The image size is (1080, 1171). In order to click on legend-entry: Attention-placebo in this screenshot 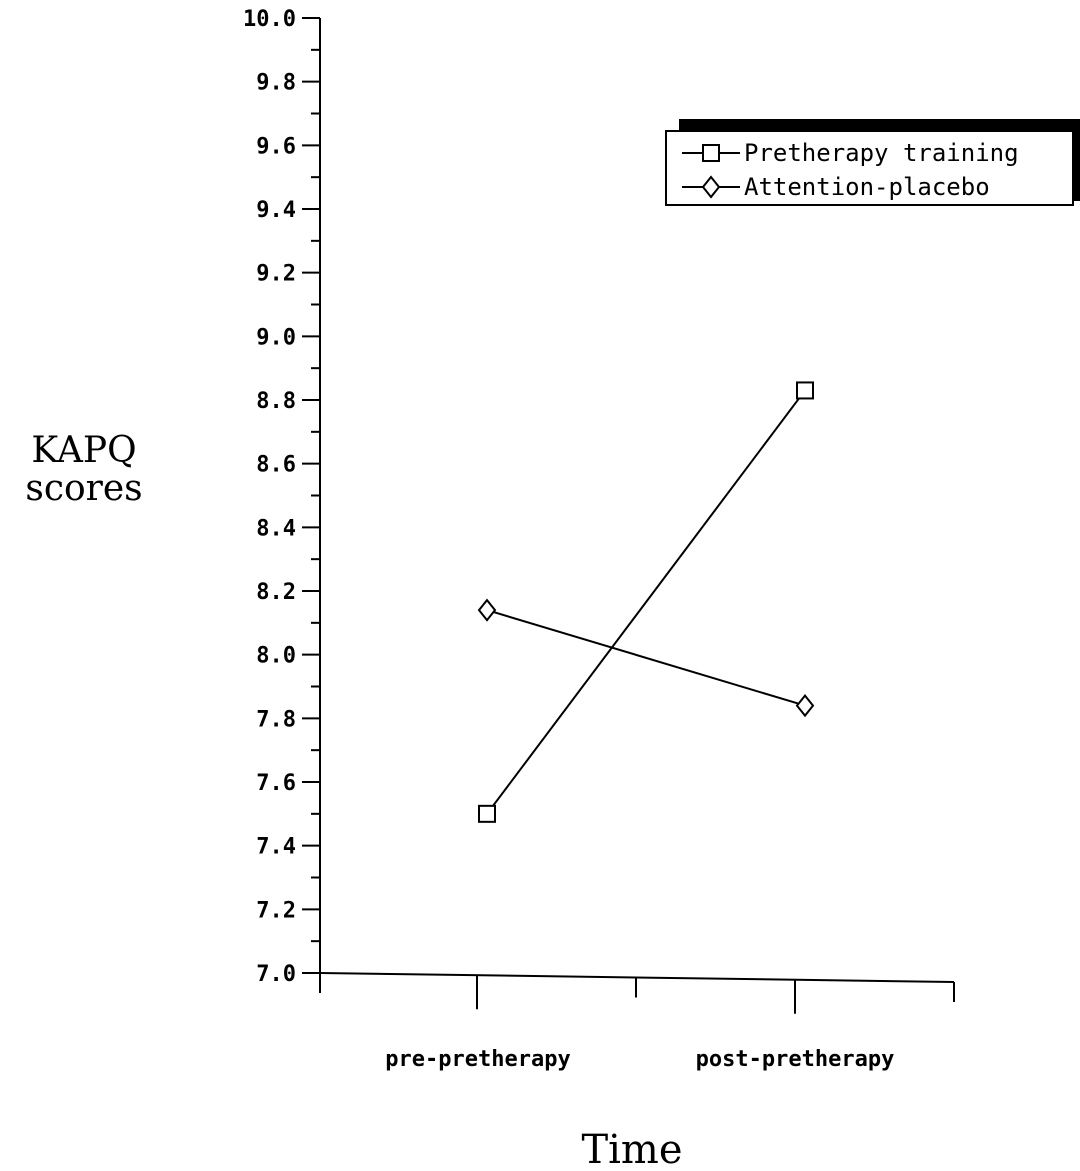, I will do `click(836, 187)`.